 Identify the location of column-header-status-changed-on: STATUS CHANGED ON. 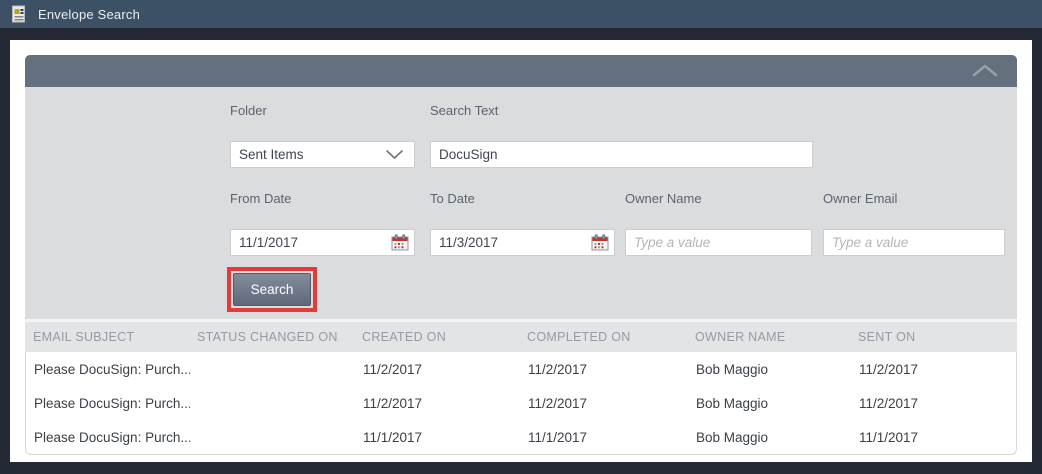
(267, 337).